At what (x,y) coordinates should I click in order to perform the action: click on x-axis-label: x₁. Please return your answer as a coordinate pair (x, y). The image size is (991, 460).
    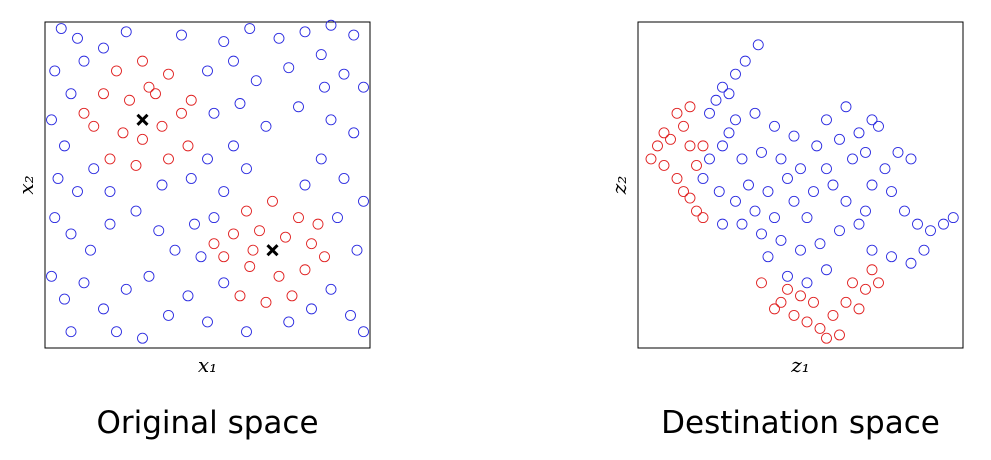
    Looking at the image, I should click on (207, 365).